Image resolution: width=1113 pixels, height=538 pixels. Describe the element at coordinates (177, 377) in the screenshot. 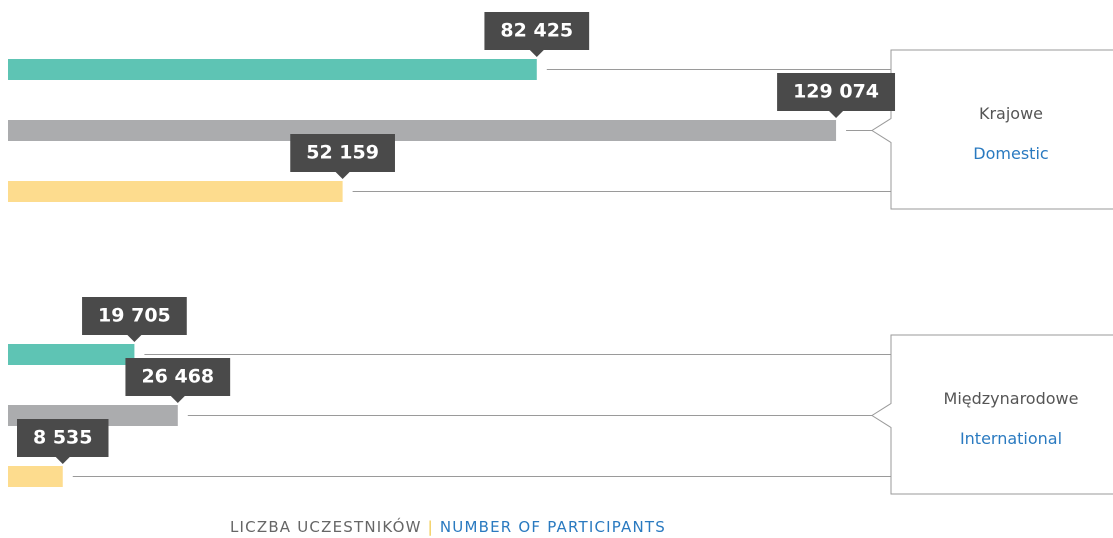

I see `value-label: 26 468` at that location.